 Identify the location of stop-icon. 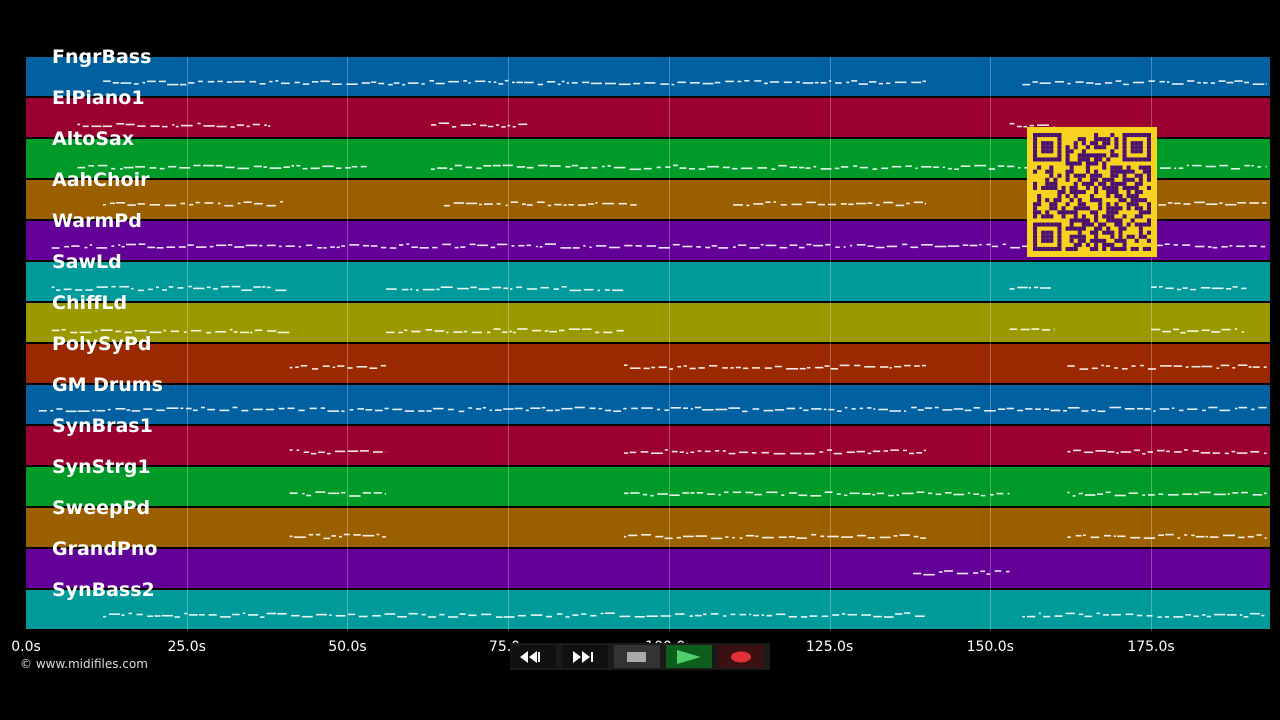
(636, 656).